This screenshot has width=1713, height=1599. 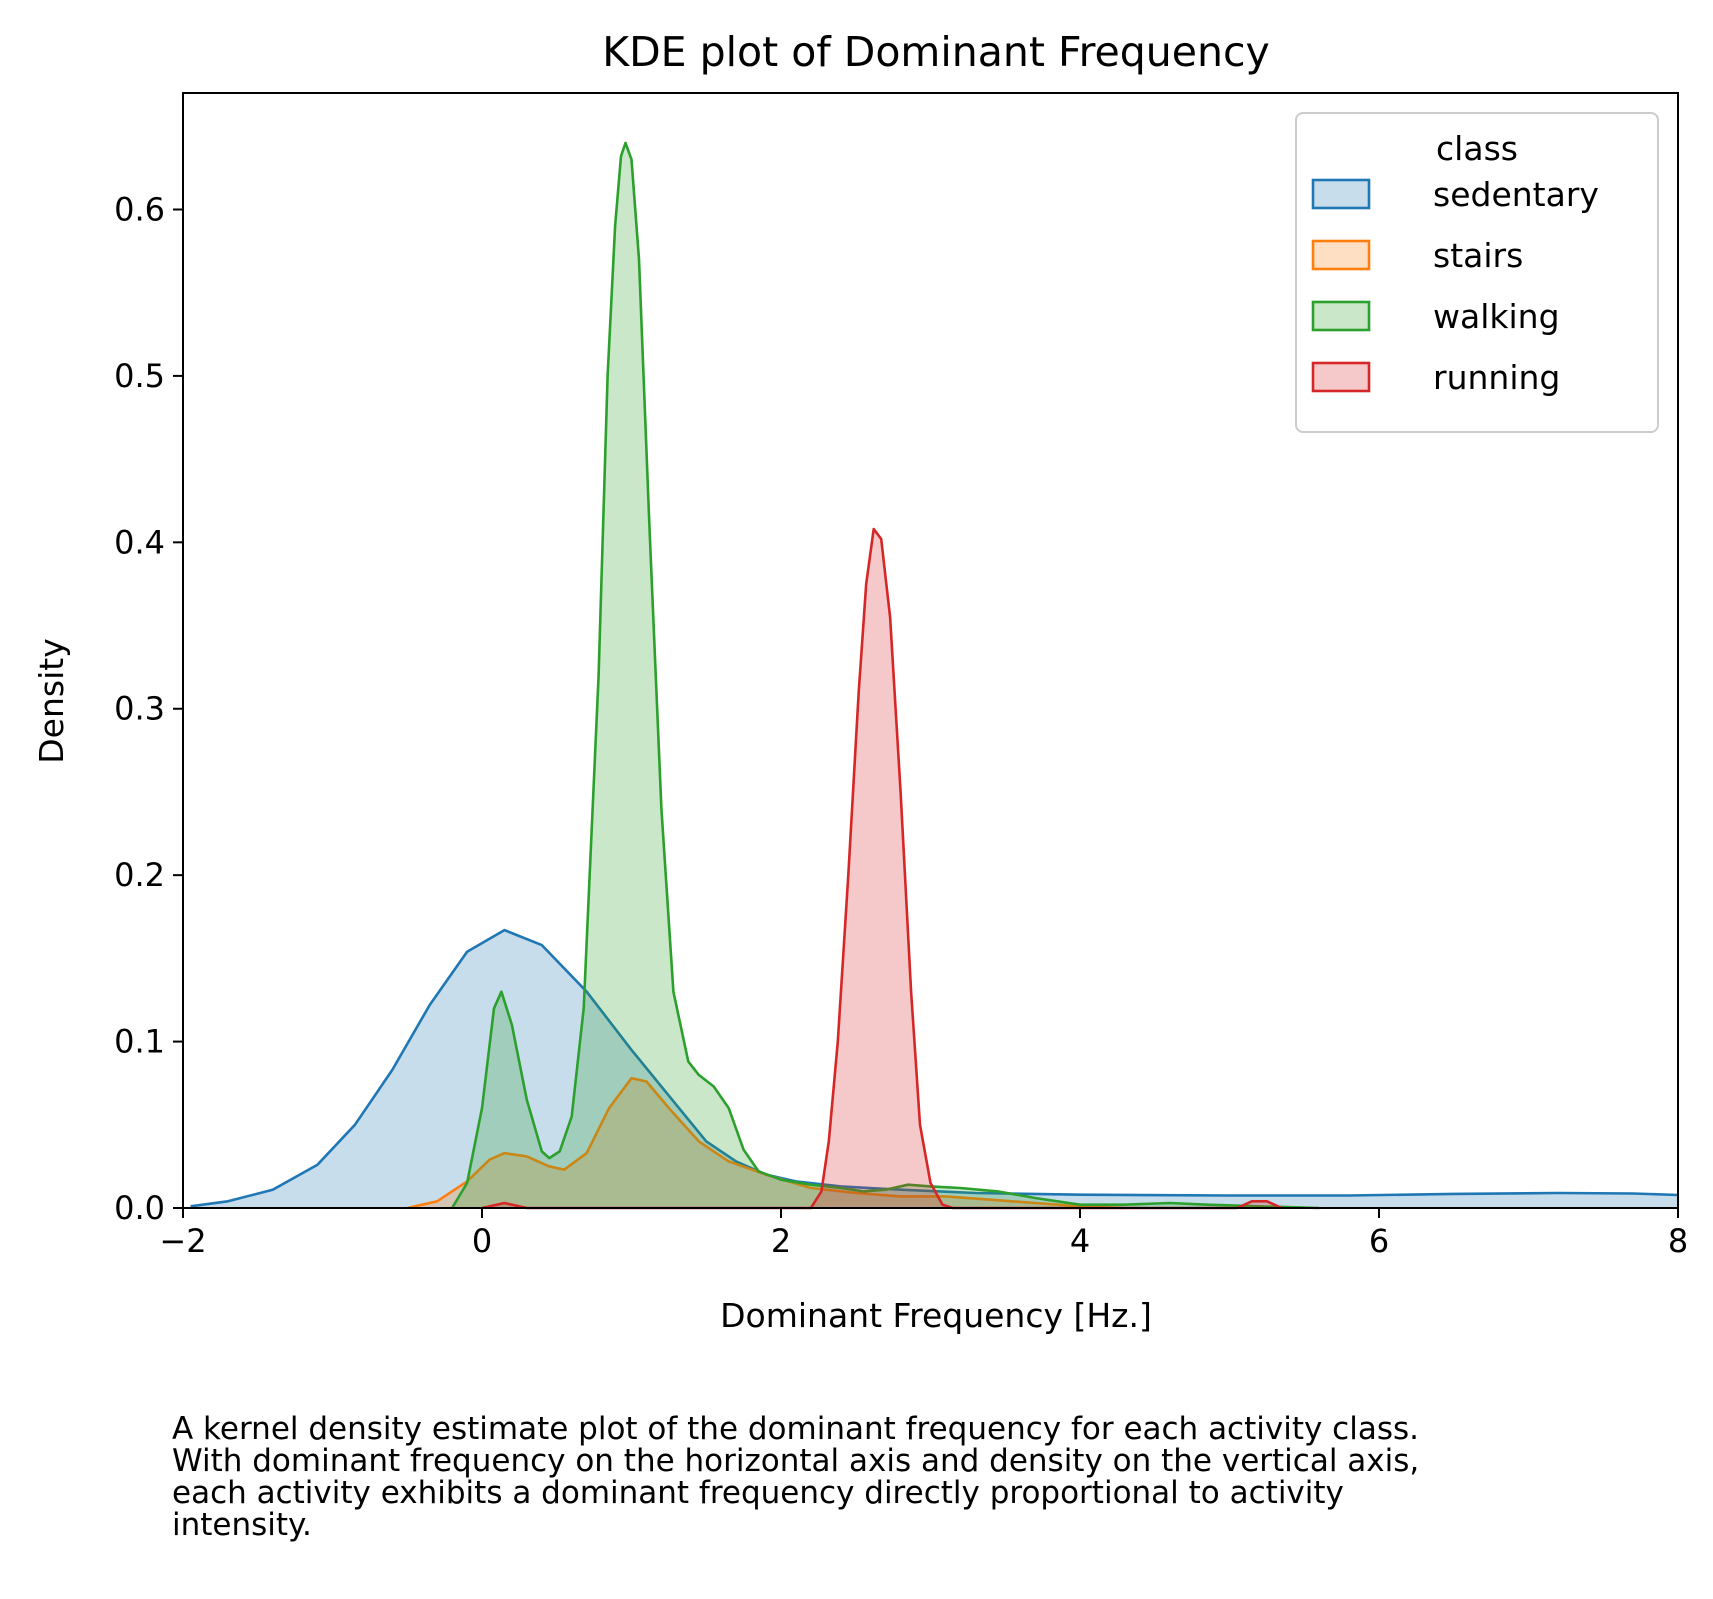 I want to click on legend-label-running: running, so click(x=1496, y=377).